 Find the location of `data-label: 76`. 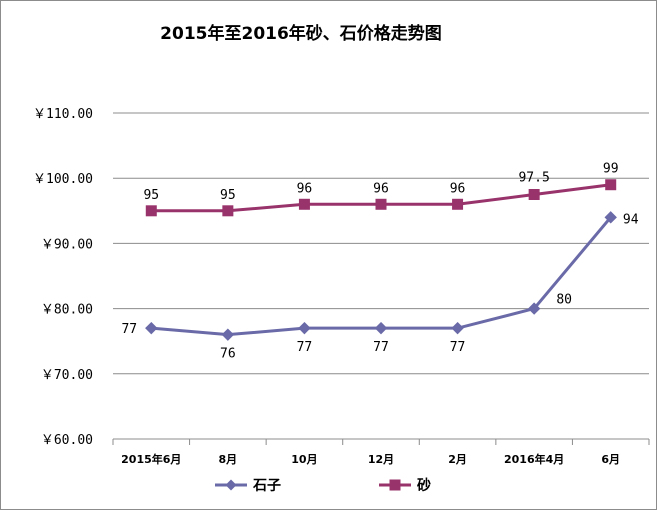

data-label: 76 is located at coordinates (228, 354).